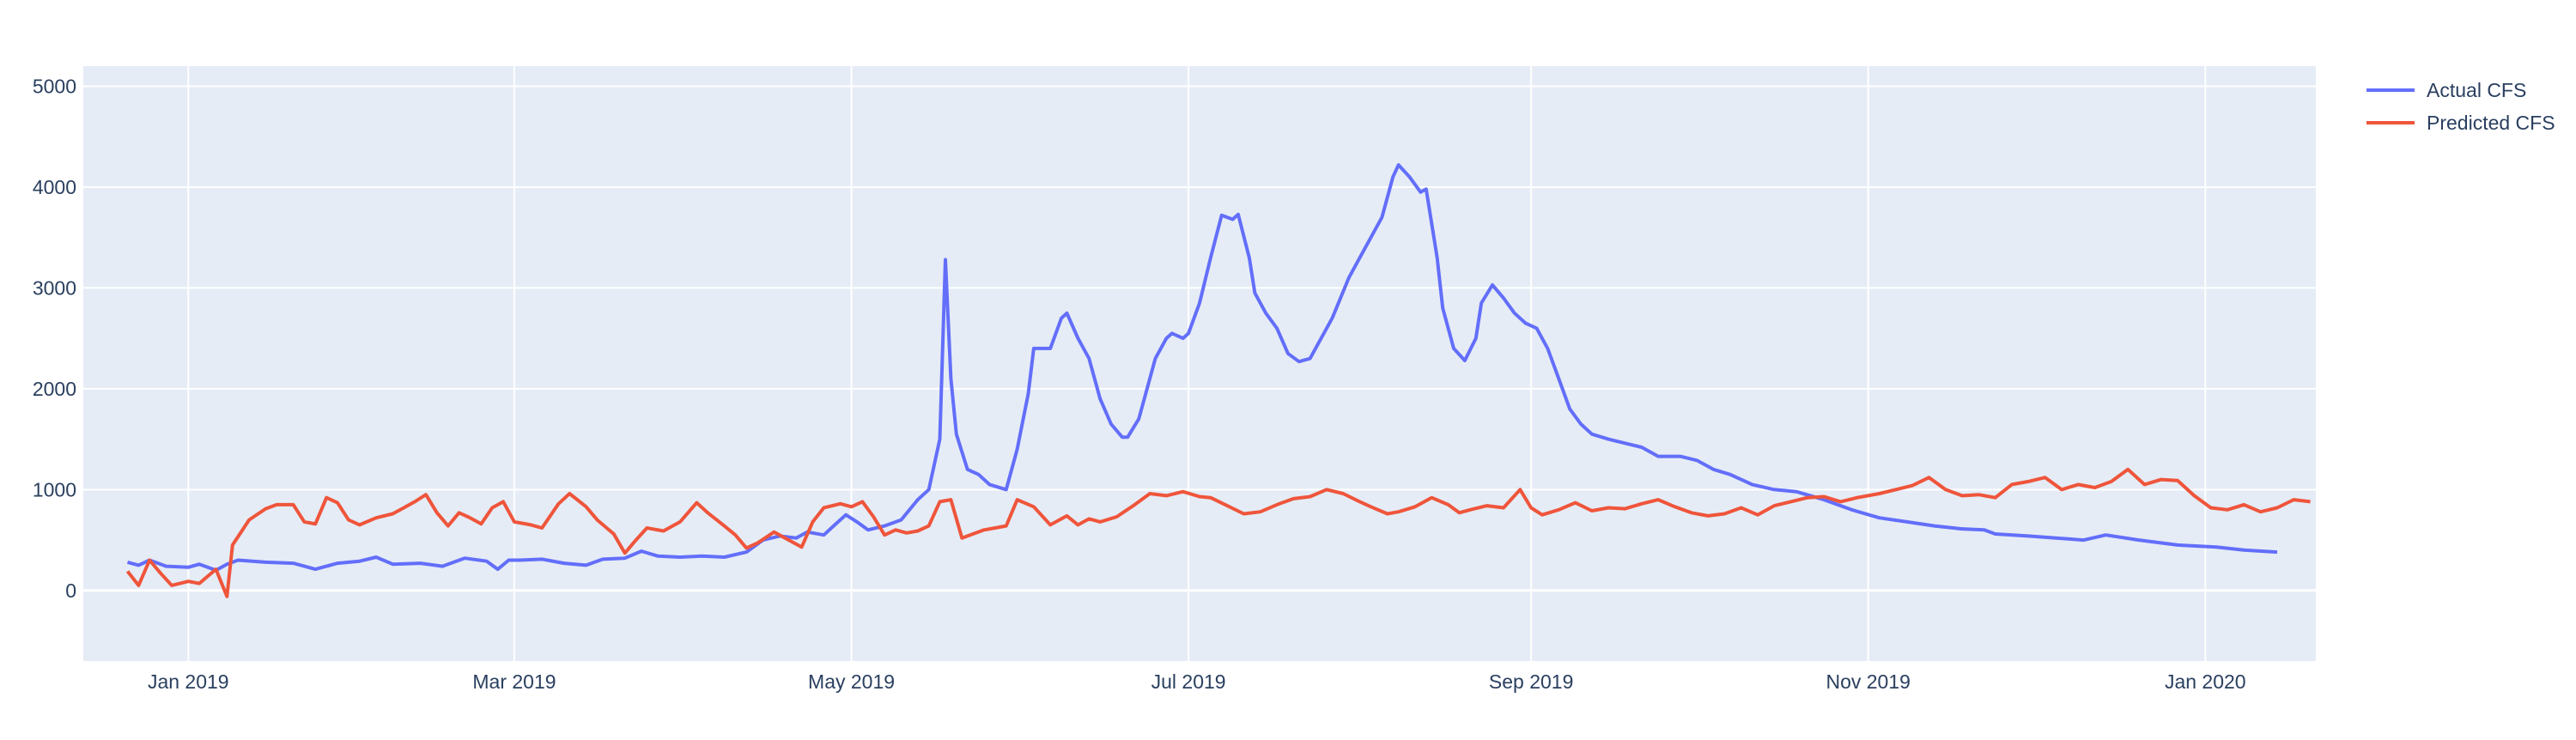 This screenshot has height=740, width=2576. What do you see at coordinates (2491, 123) in the screenshot?
I see `legend-label: Predicted CFS` at bounding box center [2491, 123].